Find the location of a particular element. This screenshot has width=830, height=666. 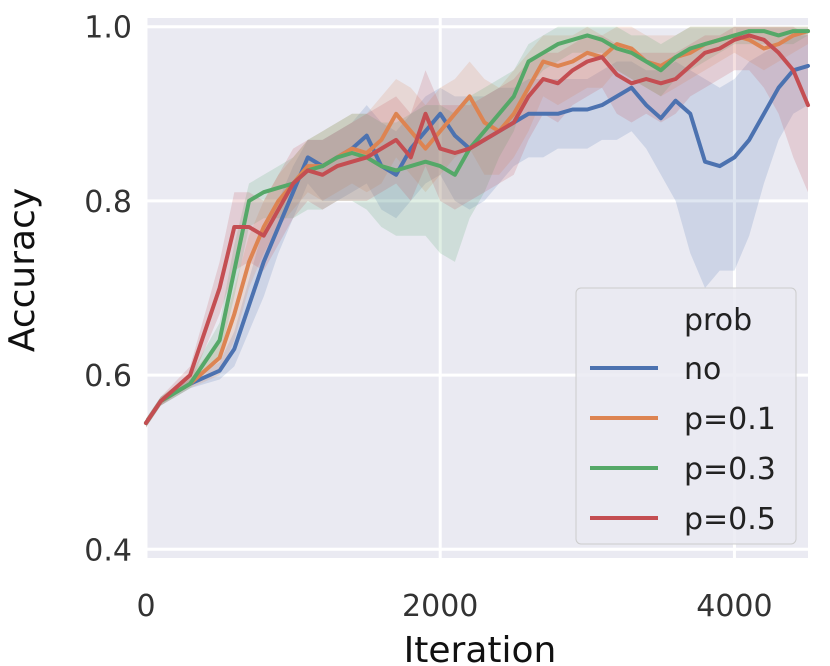

legend-label-p=0.3: p=0.3 is located at coordinates (730, 469).